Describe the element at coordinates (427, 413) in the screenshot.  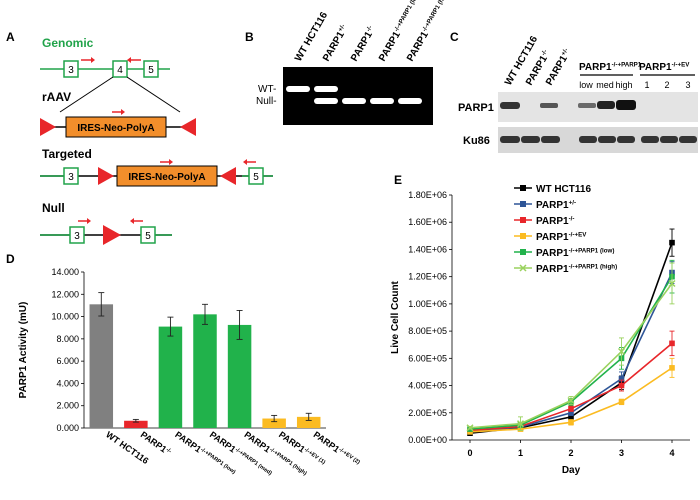
I see `e-y-tick-label: 2.00E+05` at that location.